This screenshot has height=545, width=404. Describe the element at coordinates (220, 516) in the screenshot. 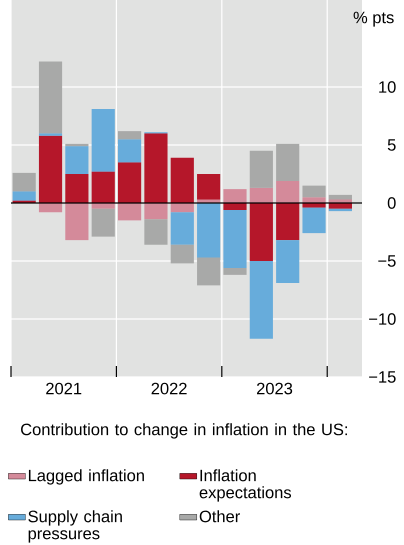

I see `legend-label: Other` at that location.